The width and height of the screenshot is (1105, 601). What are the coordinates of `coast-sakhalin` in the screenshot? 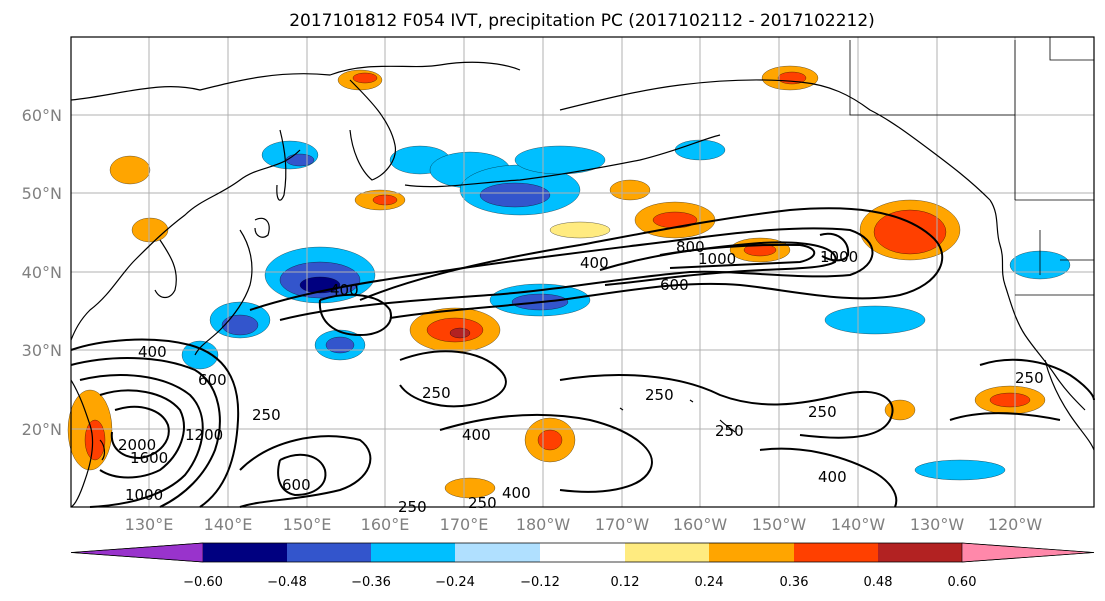 It's located at (281, 165).